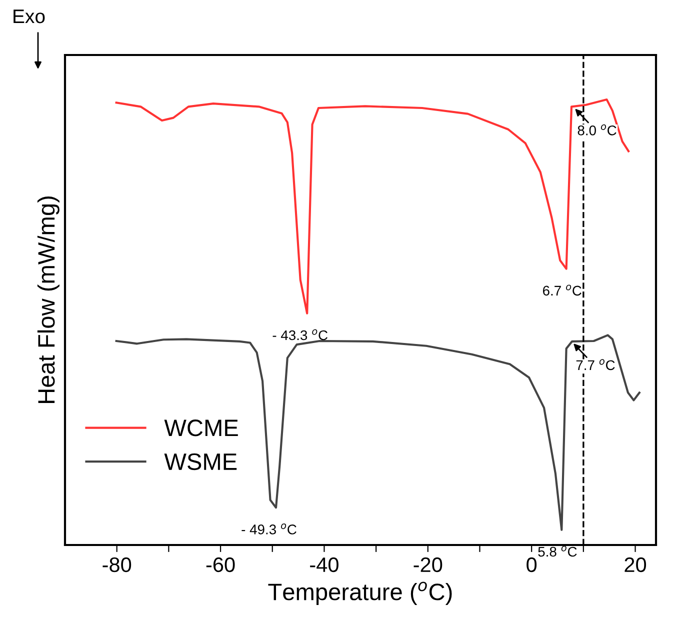 The height and width of the screenshot is (623, 680). What do you see at coordinates (360, 593) in the screenshot?
I see `x-axis-title: Temperature ($^{o}$C)` at bounding box center [360, 593].